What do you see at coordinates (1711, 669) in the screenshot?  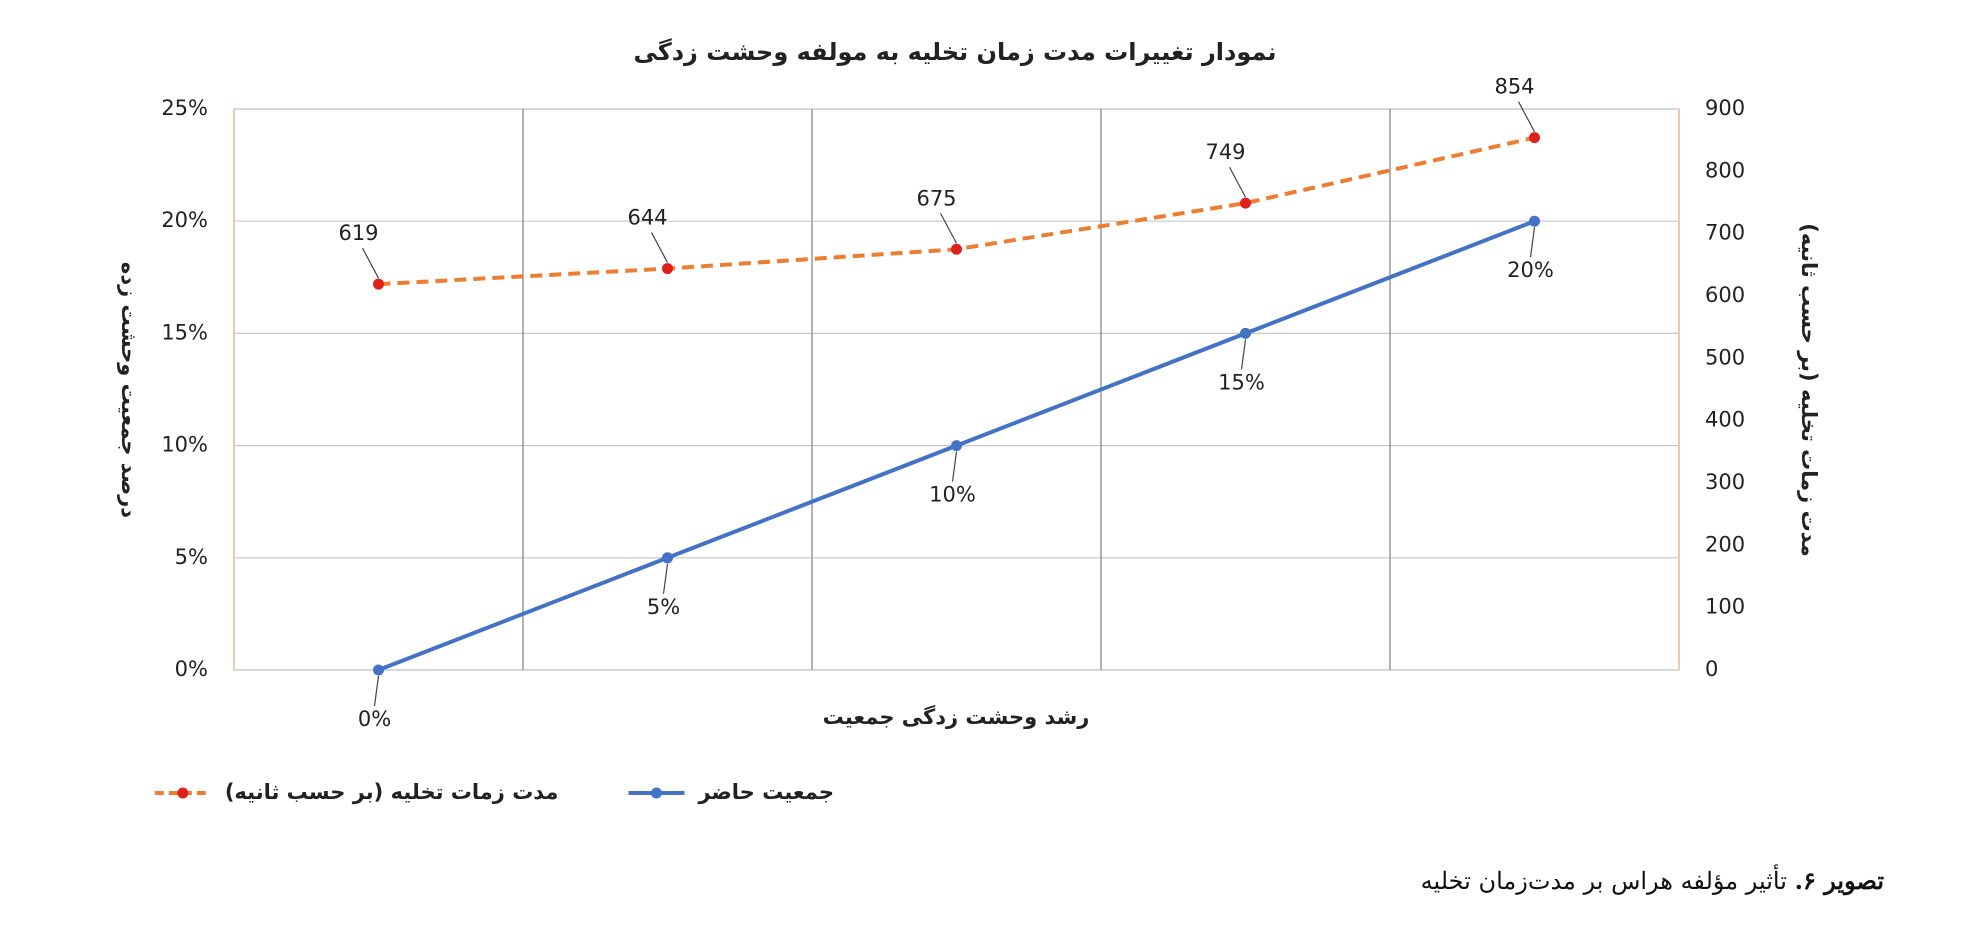 I see `y2-tick-label: 0` at bounding box center [1711, 669].